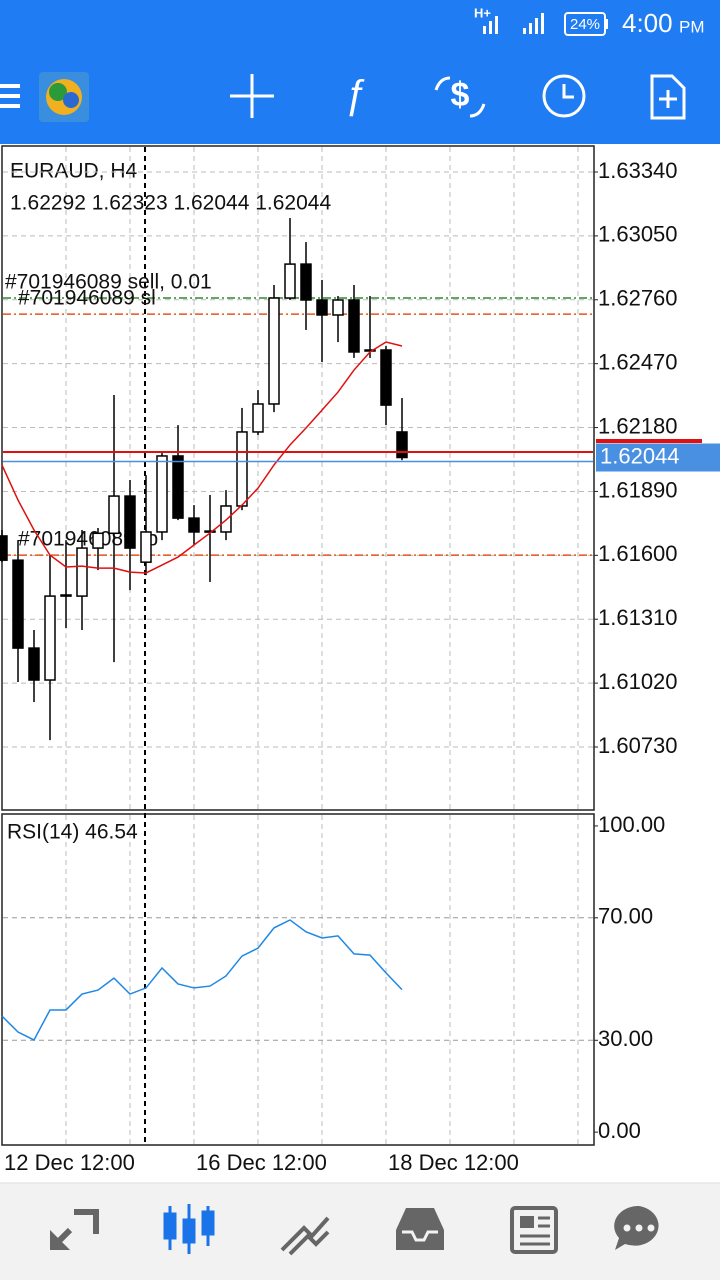 The height and width of the screenshot is (1280, 720). Describe the element at coordinates (638, 170) in the screenshot. I see `y-tick-label: 1.63340` at that location.